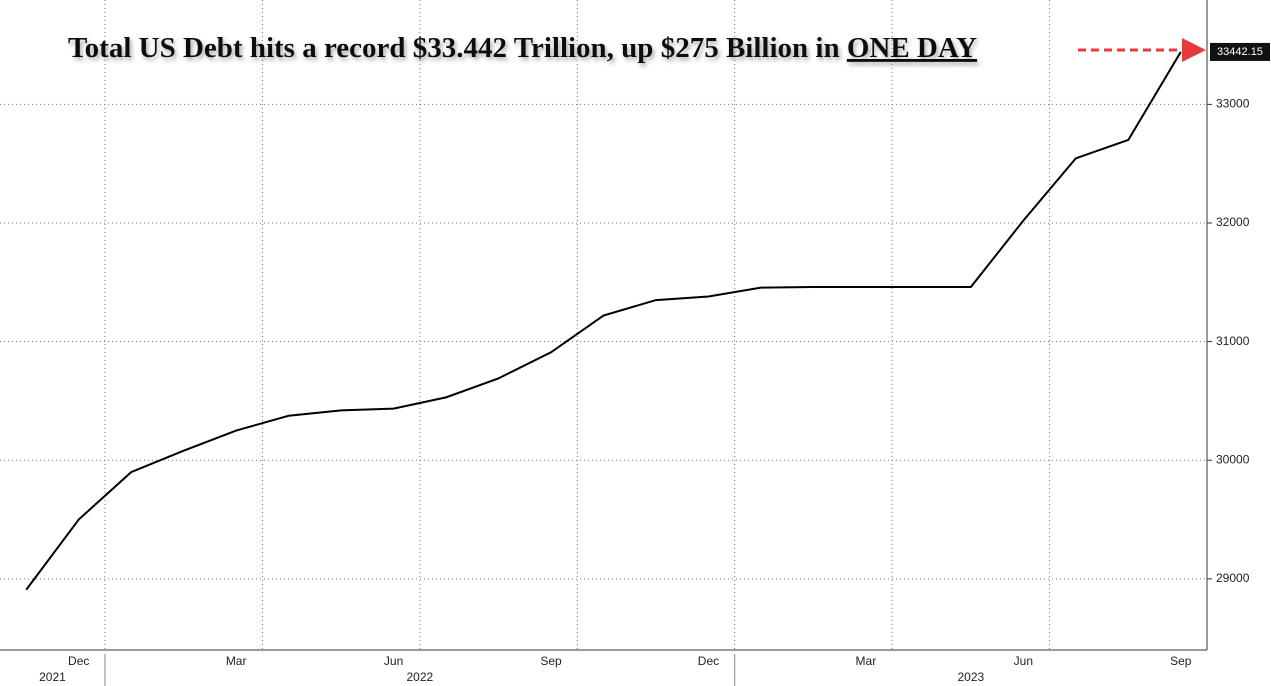  I want to click on last-value-tag, so click(1240, 51).